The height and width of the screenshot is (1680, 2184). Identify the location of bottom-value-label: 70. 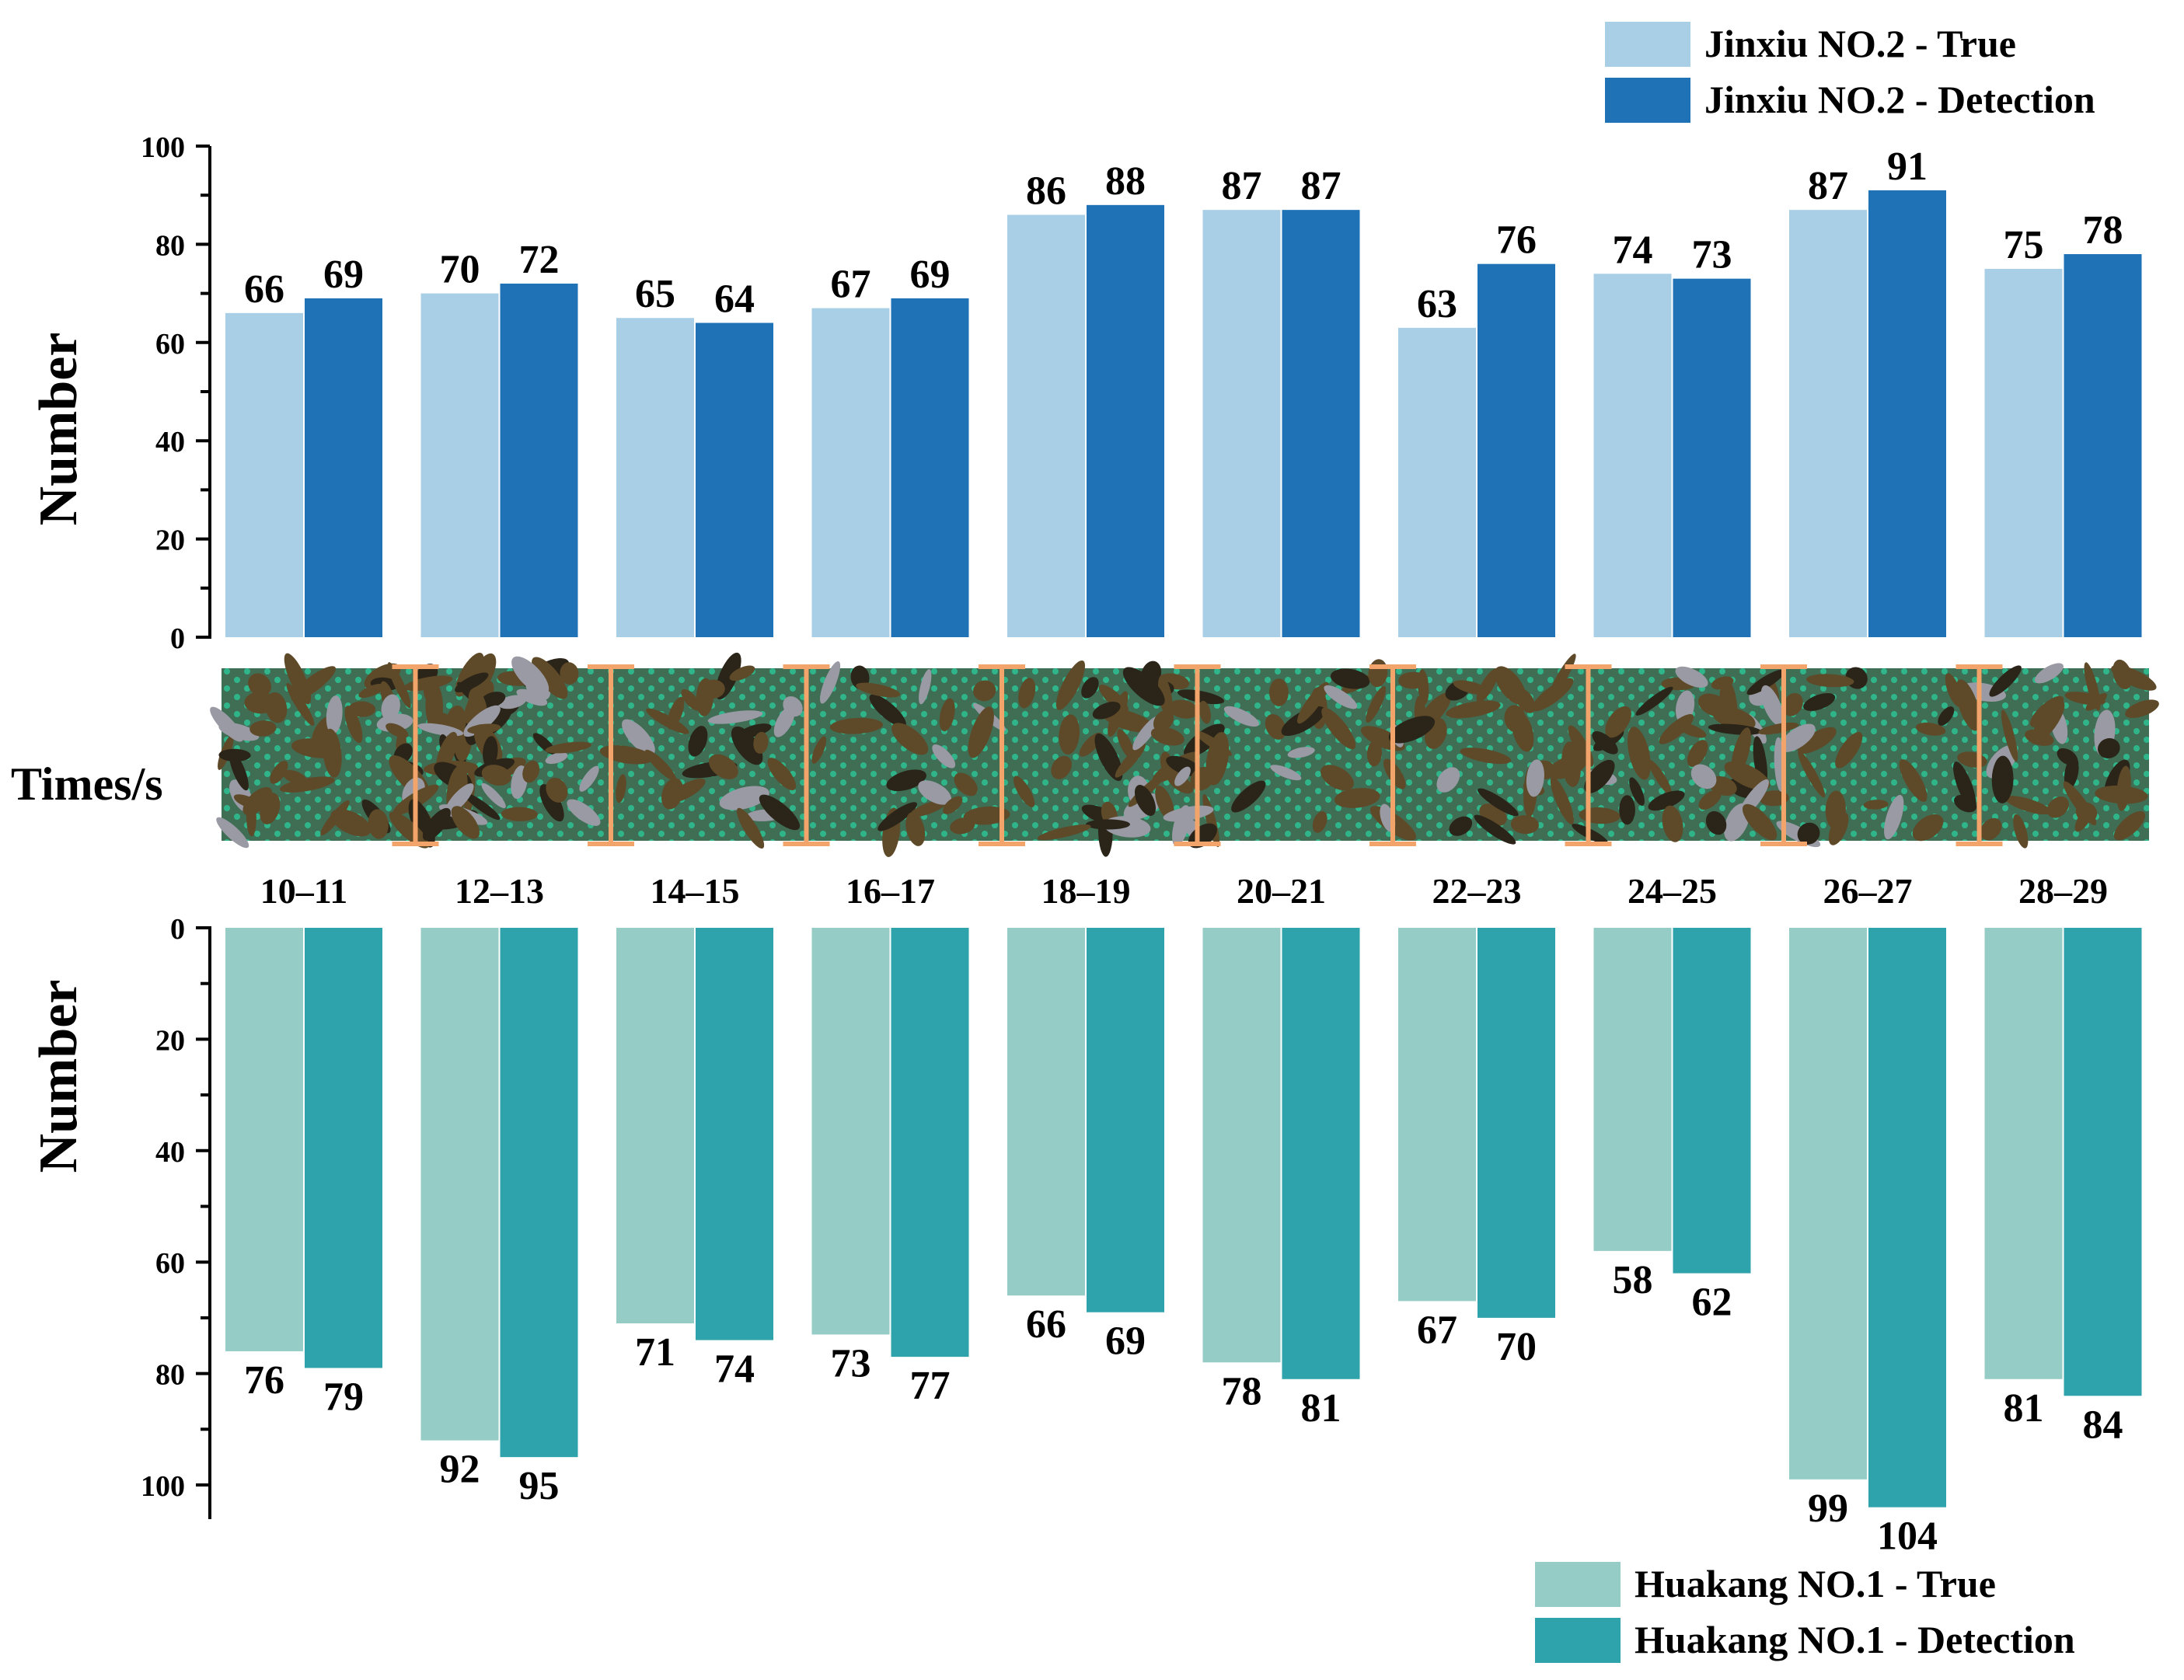
(1517, 1347).